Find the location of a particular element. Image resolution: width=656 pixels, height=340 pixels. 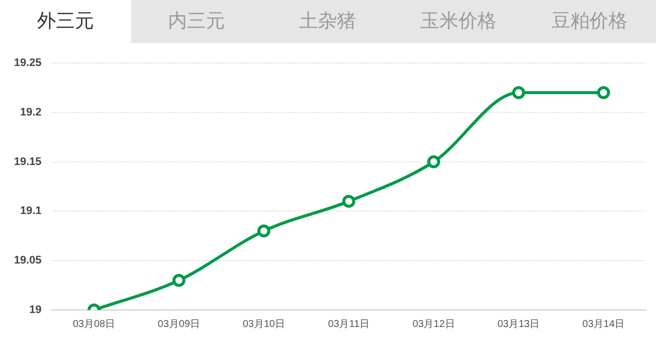

y-tick-label: 19.1 is located at coordinates (31, 211).